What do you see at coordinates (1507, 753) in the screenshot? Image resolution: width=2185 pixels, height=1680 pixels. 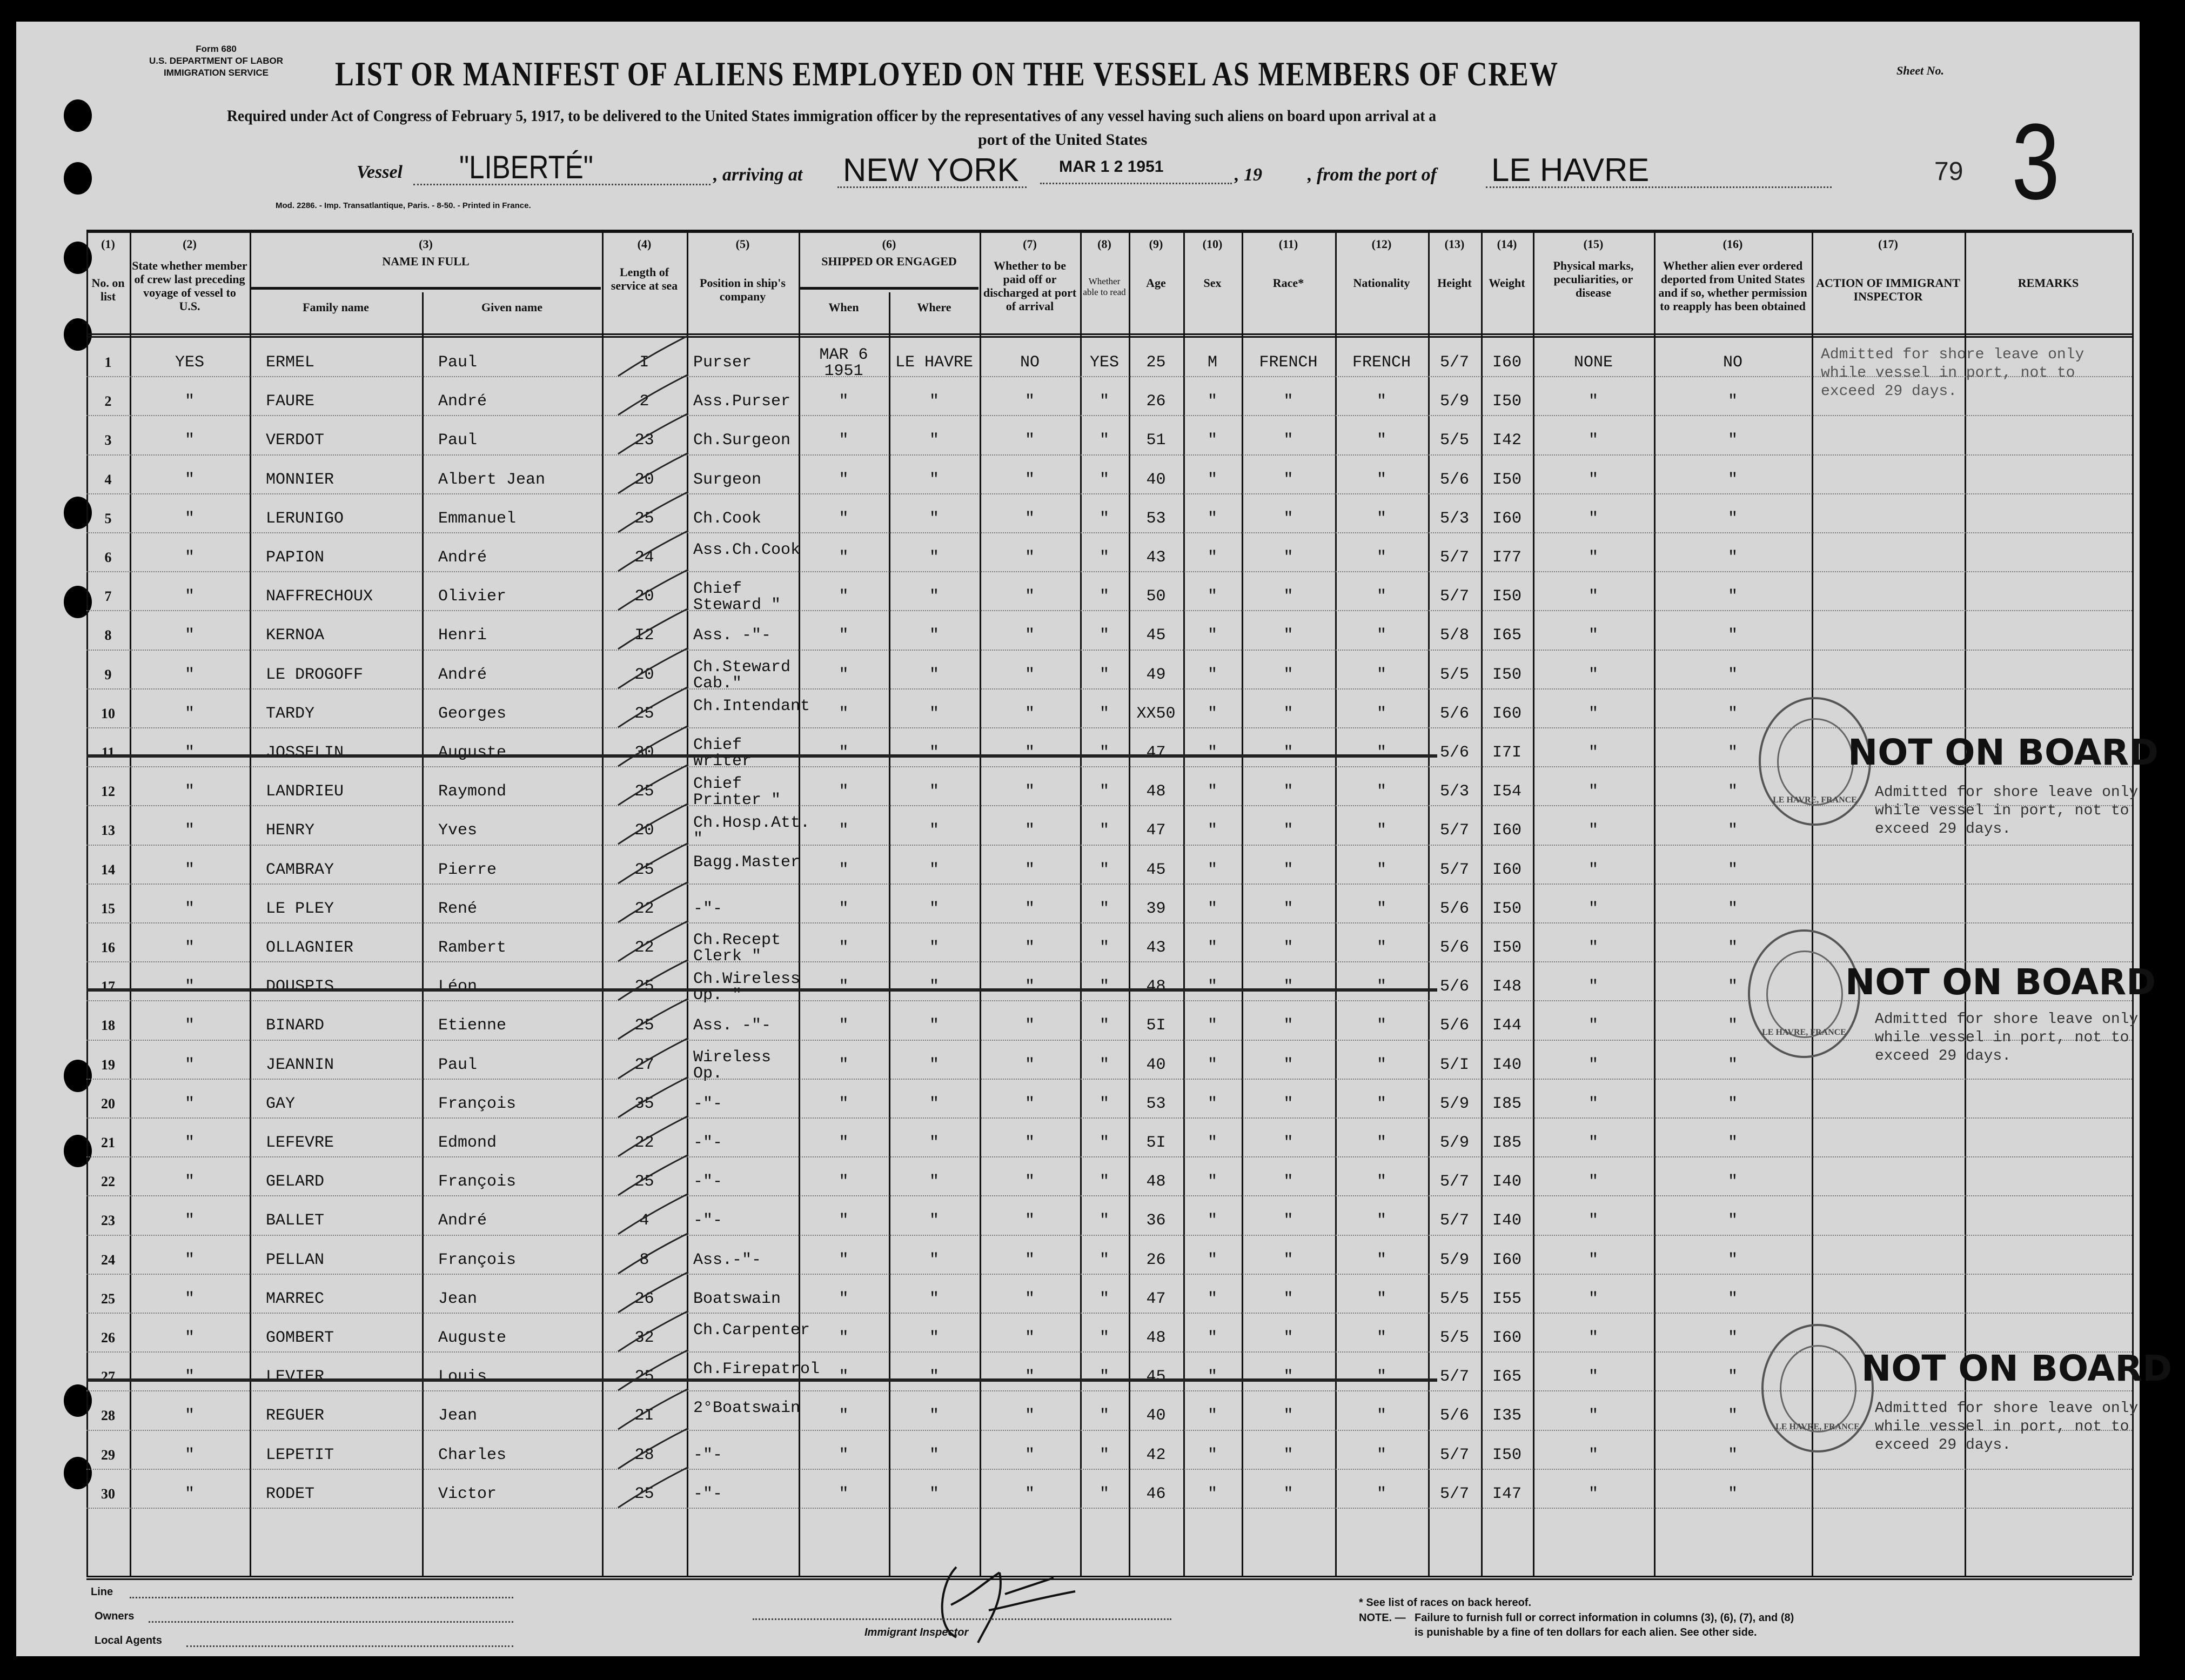 I see `table-cell: I7I` at bounding box center [1507, 753].